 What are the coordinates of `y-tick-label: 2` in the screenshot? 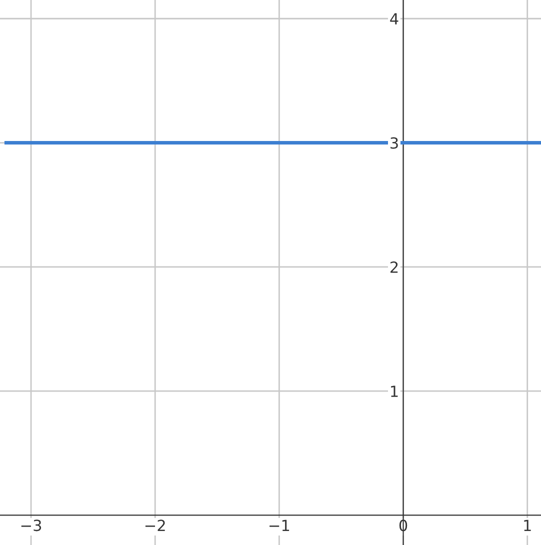 It's located at (394, 267).